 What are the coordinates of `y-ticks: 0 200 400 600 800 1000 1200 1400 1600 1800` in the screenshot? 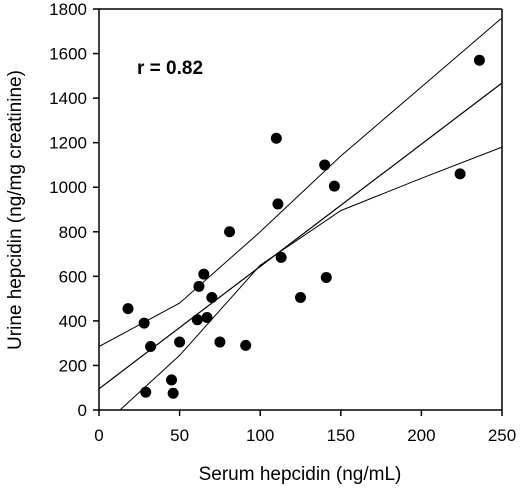 It's located at (74, 210).